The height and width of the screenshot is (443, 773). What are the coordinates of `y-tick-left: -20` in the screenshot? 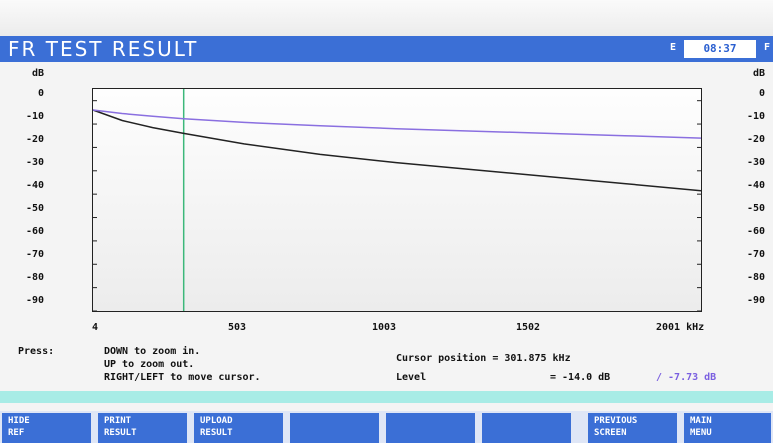 It's located at (34, 139).